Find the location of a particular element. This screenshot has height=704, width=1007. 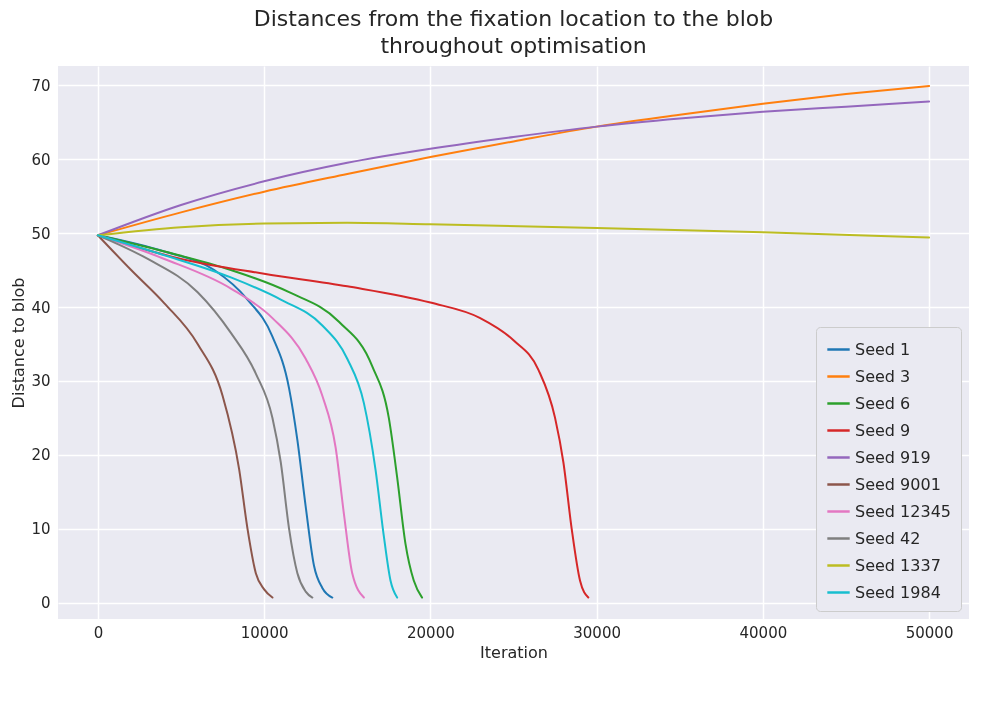

y-tick-label: 10 is located at coordinates (41, 529).